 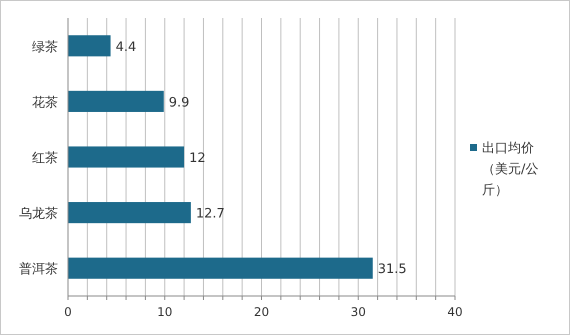 What do you see at coordinates (392, 270) in the screenshot?
I see `data-label: 31.5` at bounding box center [392, 270].